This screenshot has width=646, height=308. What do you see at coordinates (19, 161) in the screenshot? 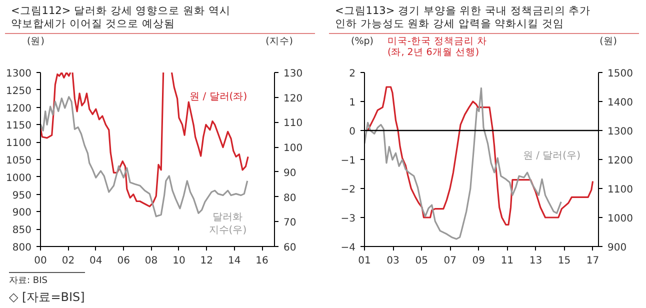
I see `y-tick-label: 1050` at bounding box center [19, 161].